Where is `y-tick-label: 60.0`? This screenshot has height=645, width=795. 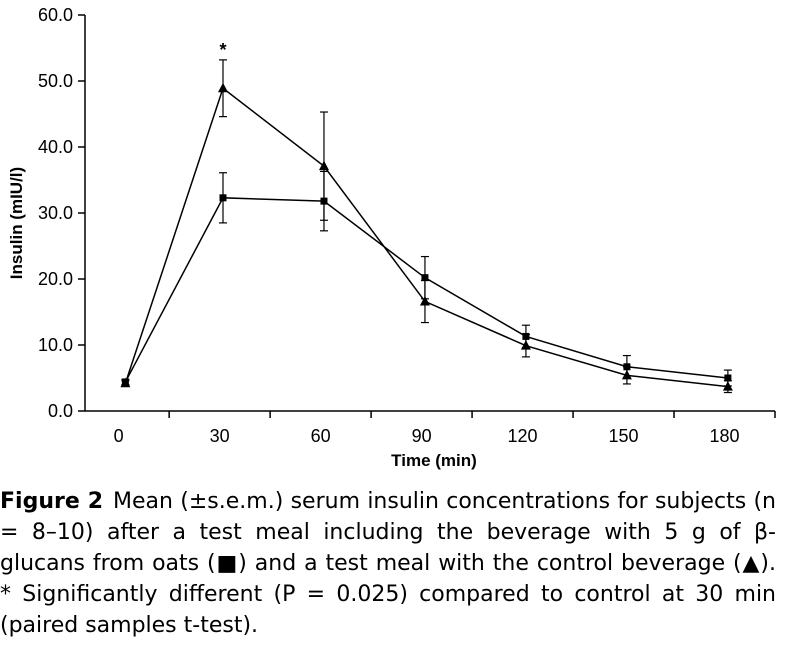
y-tick-label: 60.0 is located at coordinates (55, 15).